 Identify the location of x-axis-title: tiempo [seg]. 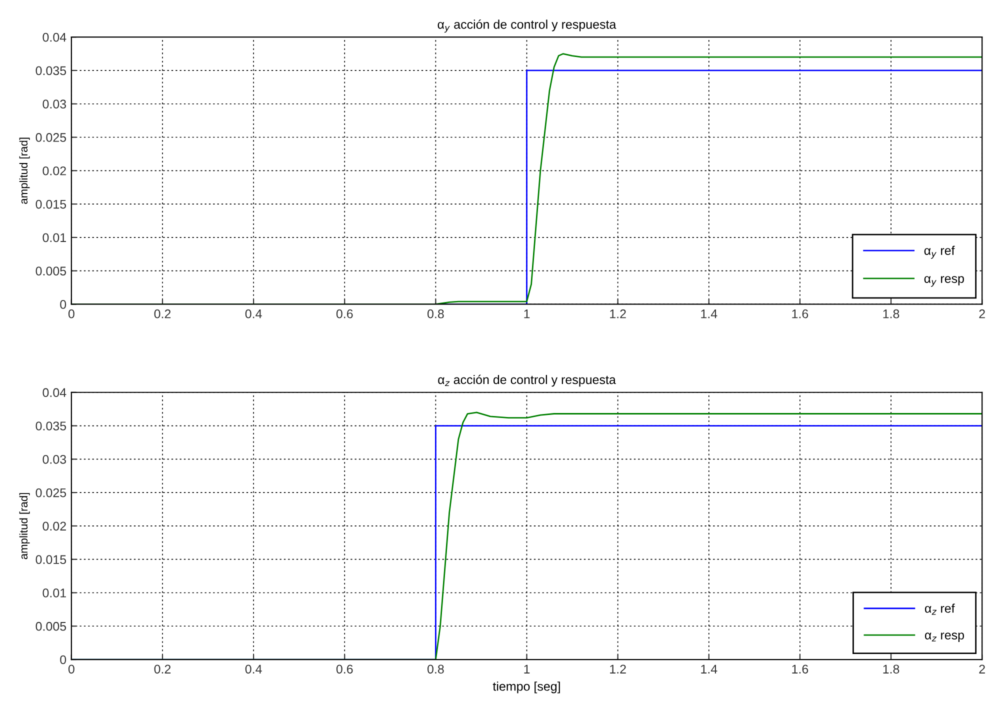
(526, 688).